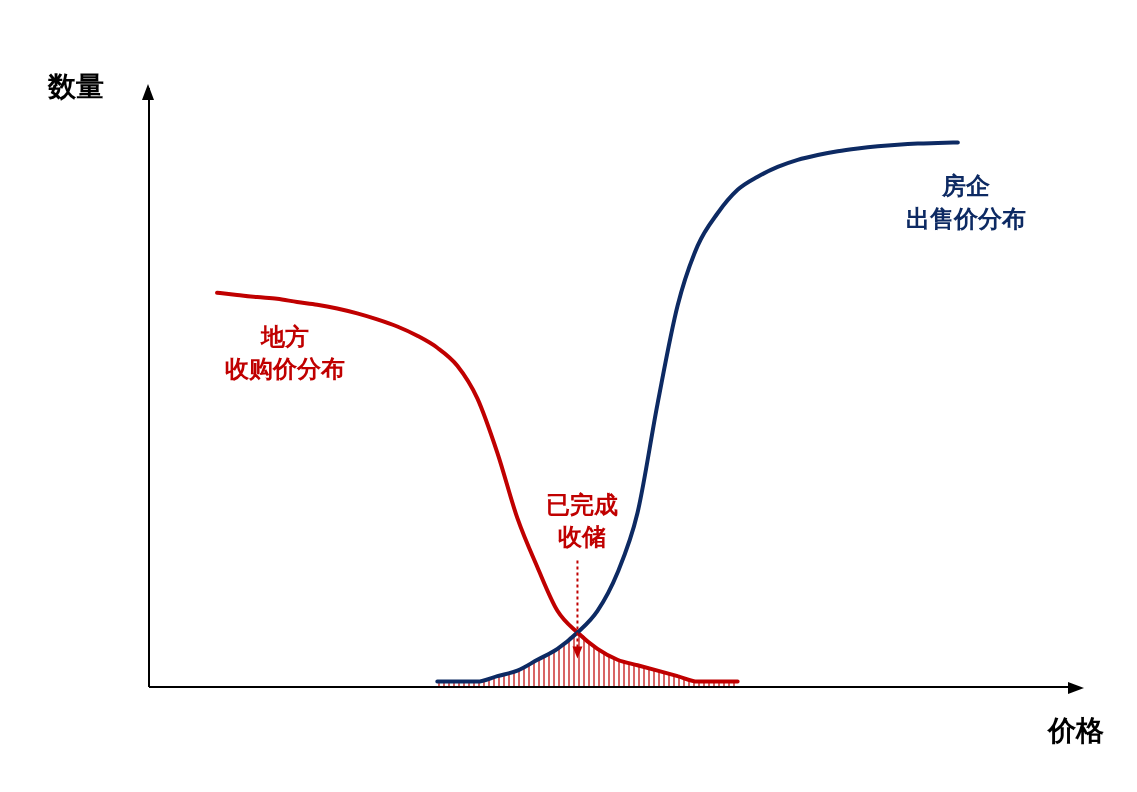  Describe the element at coordinates (1076, 731) in the screenshot. I see `x-axis-title: 价格` at that location.